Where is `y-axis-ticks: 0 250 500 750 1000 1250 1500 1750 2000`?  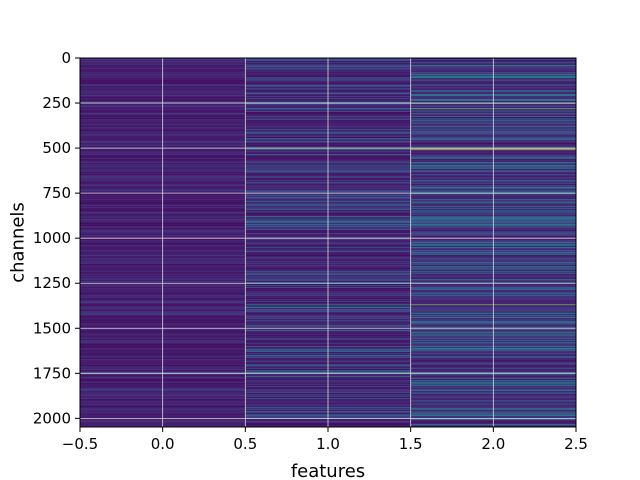 y-axis-ticks: 0 250 500 750 1000 1250 1500 1750 2000 is located at coordinates (56, 238).